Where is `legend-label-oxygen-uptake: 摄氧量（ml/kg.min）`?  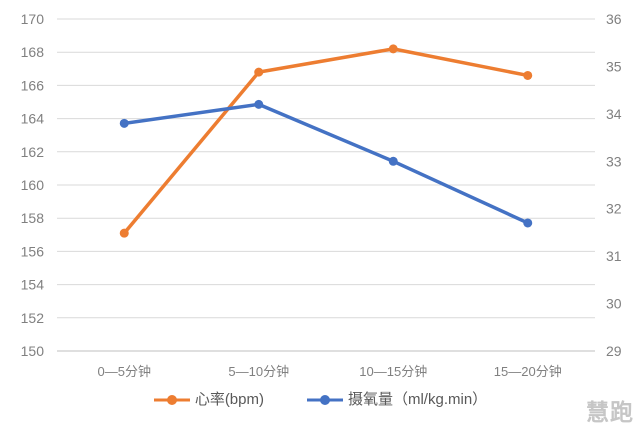 legend-label-oxygen-uptake: 摄氧量（ml/kg.min） is located at coordinates (417, 399).